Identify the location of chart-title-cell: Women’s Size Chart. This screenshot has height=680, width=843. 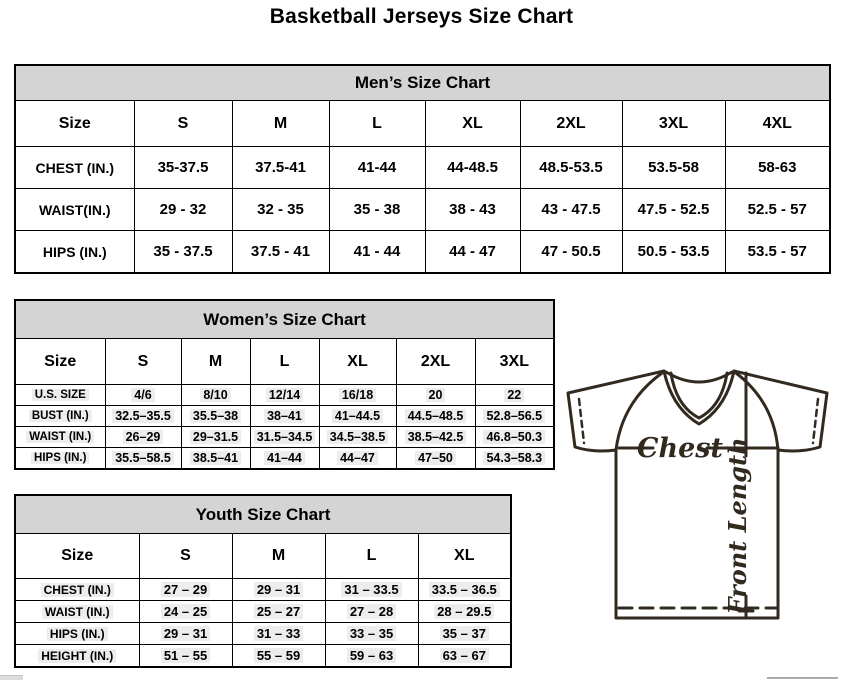
(284, 319).